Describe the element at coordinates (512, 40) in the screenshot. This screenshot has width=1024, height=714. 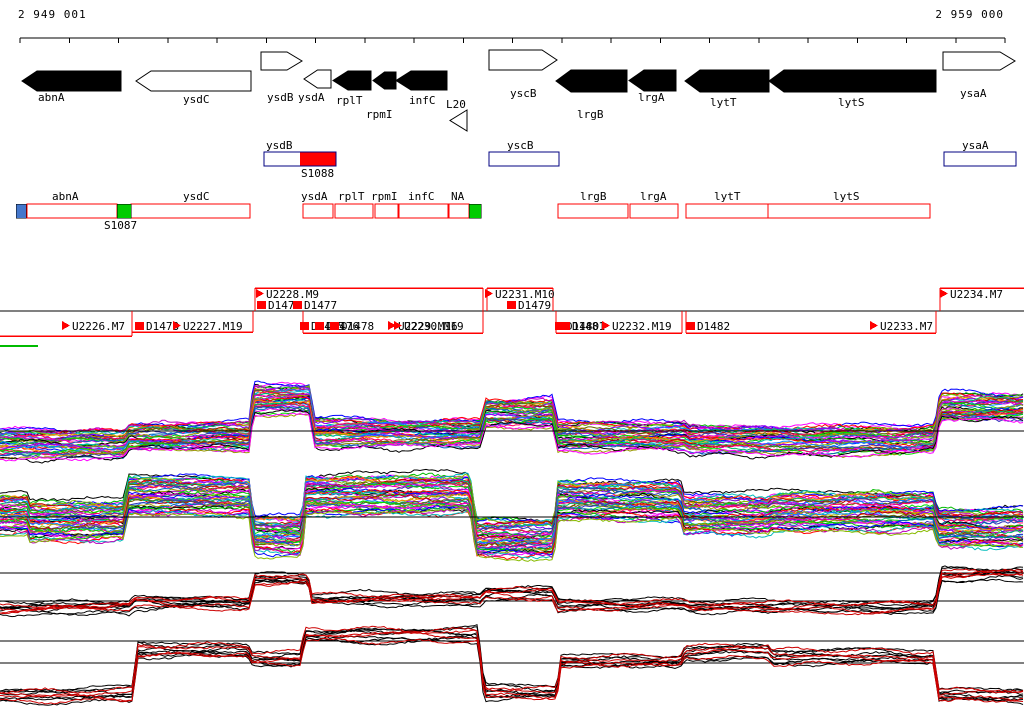
I see `coordinate-ruler` at that location.